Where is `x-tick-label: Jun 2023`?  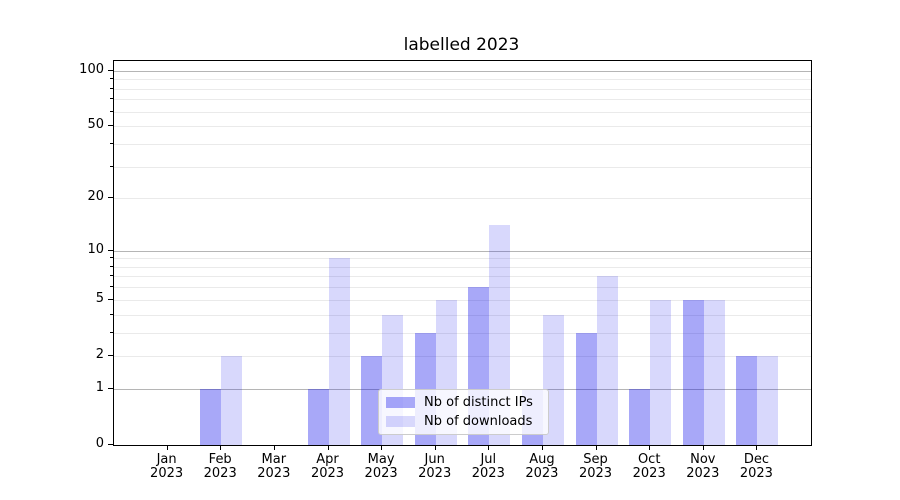 x-tick-label: Jun 2023 is located at coordinates (435, 466).